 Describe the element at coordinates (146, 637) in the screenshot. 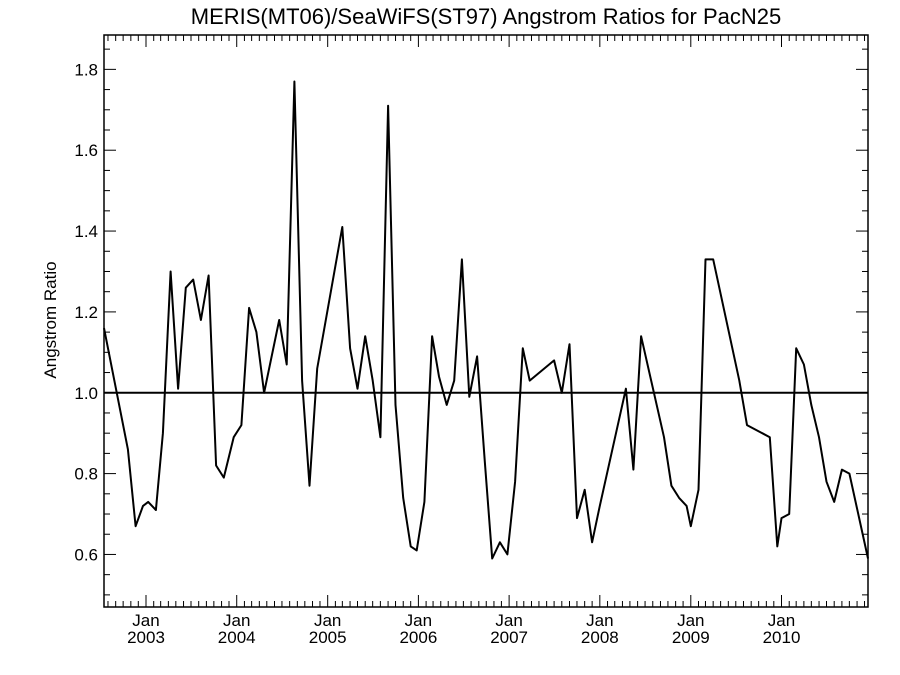

I see `x-tick-year-label: 2003` at that location.